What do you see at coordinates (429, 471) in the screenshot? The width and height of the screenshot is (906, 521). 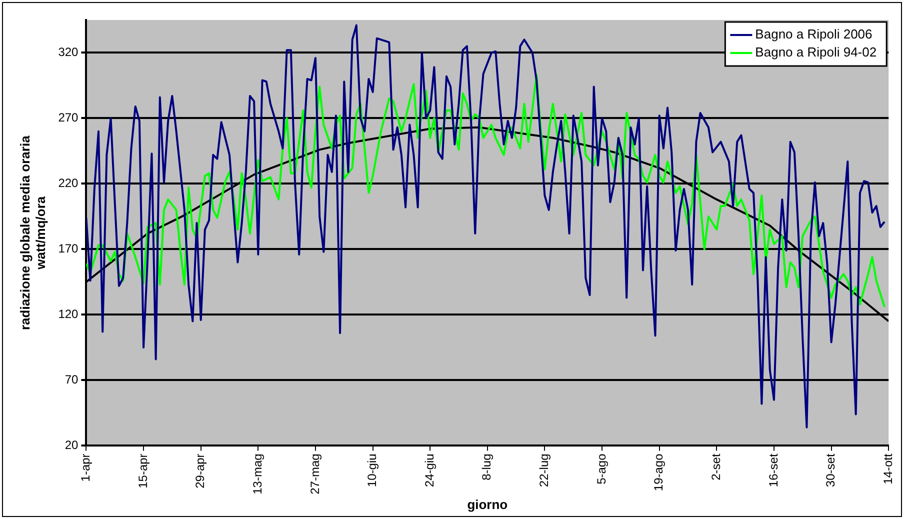 I see `x-tick-label: 24-giu` at bounding box center [429, 471].